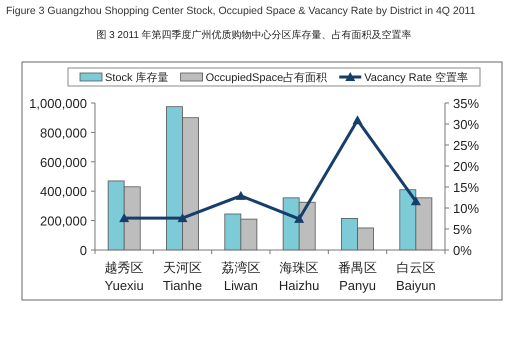 The width and height of the screenshot is (508, 347). Describe the element at coordinates (357, 276) in the screenshot. I see `x-tick-label: 番禺区 Panyu` at that location.